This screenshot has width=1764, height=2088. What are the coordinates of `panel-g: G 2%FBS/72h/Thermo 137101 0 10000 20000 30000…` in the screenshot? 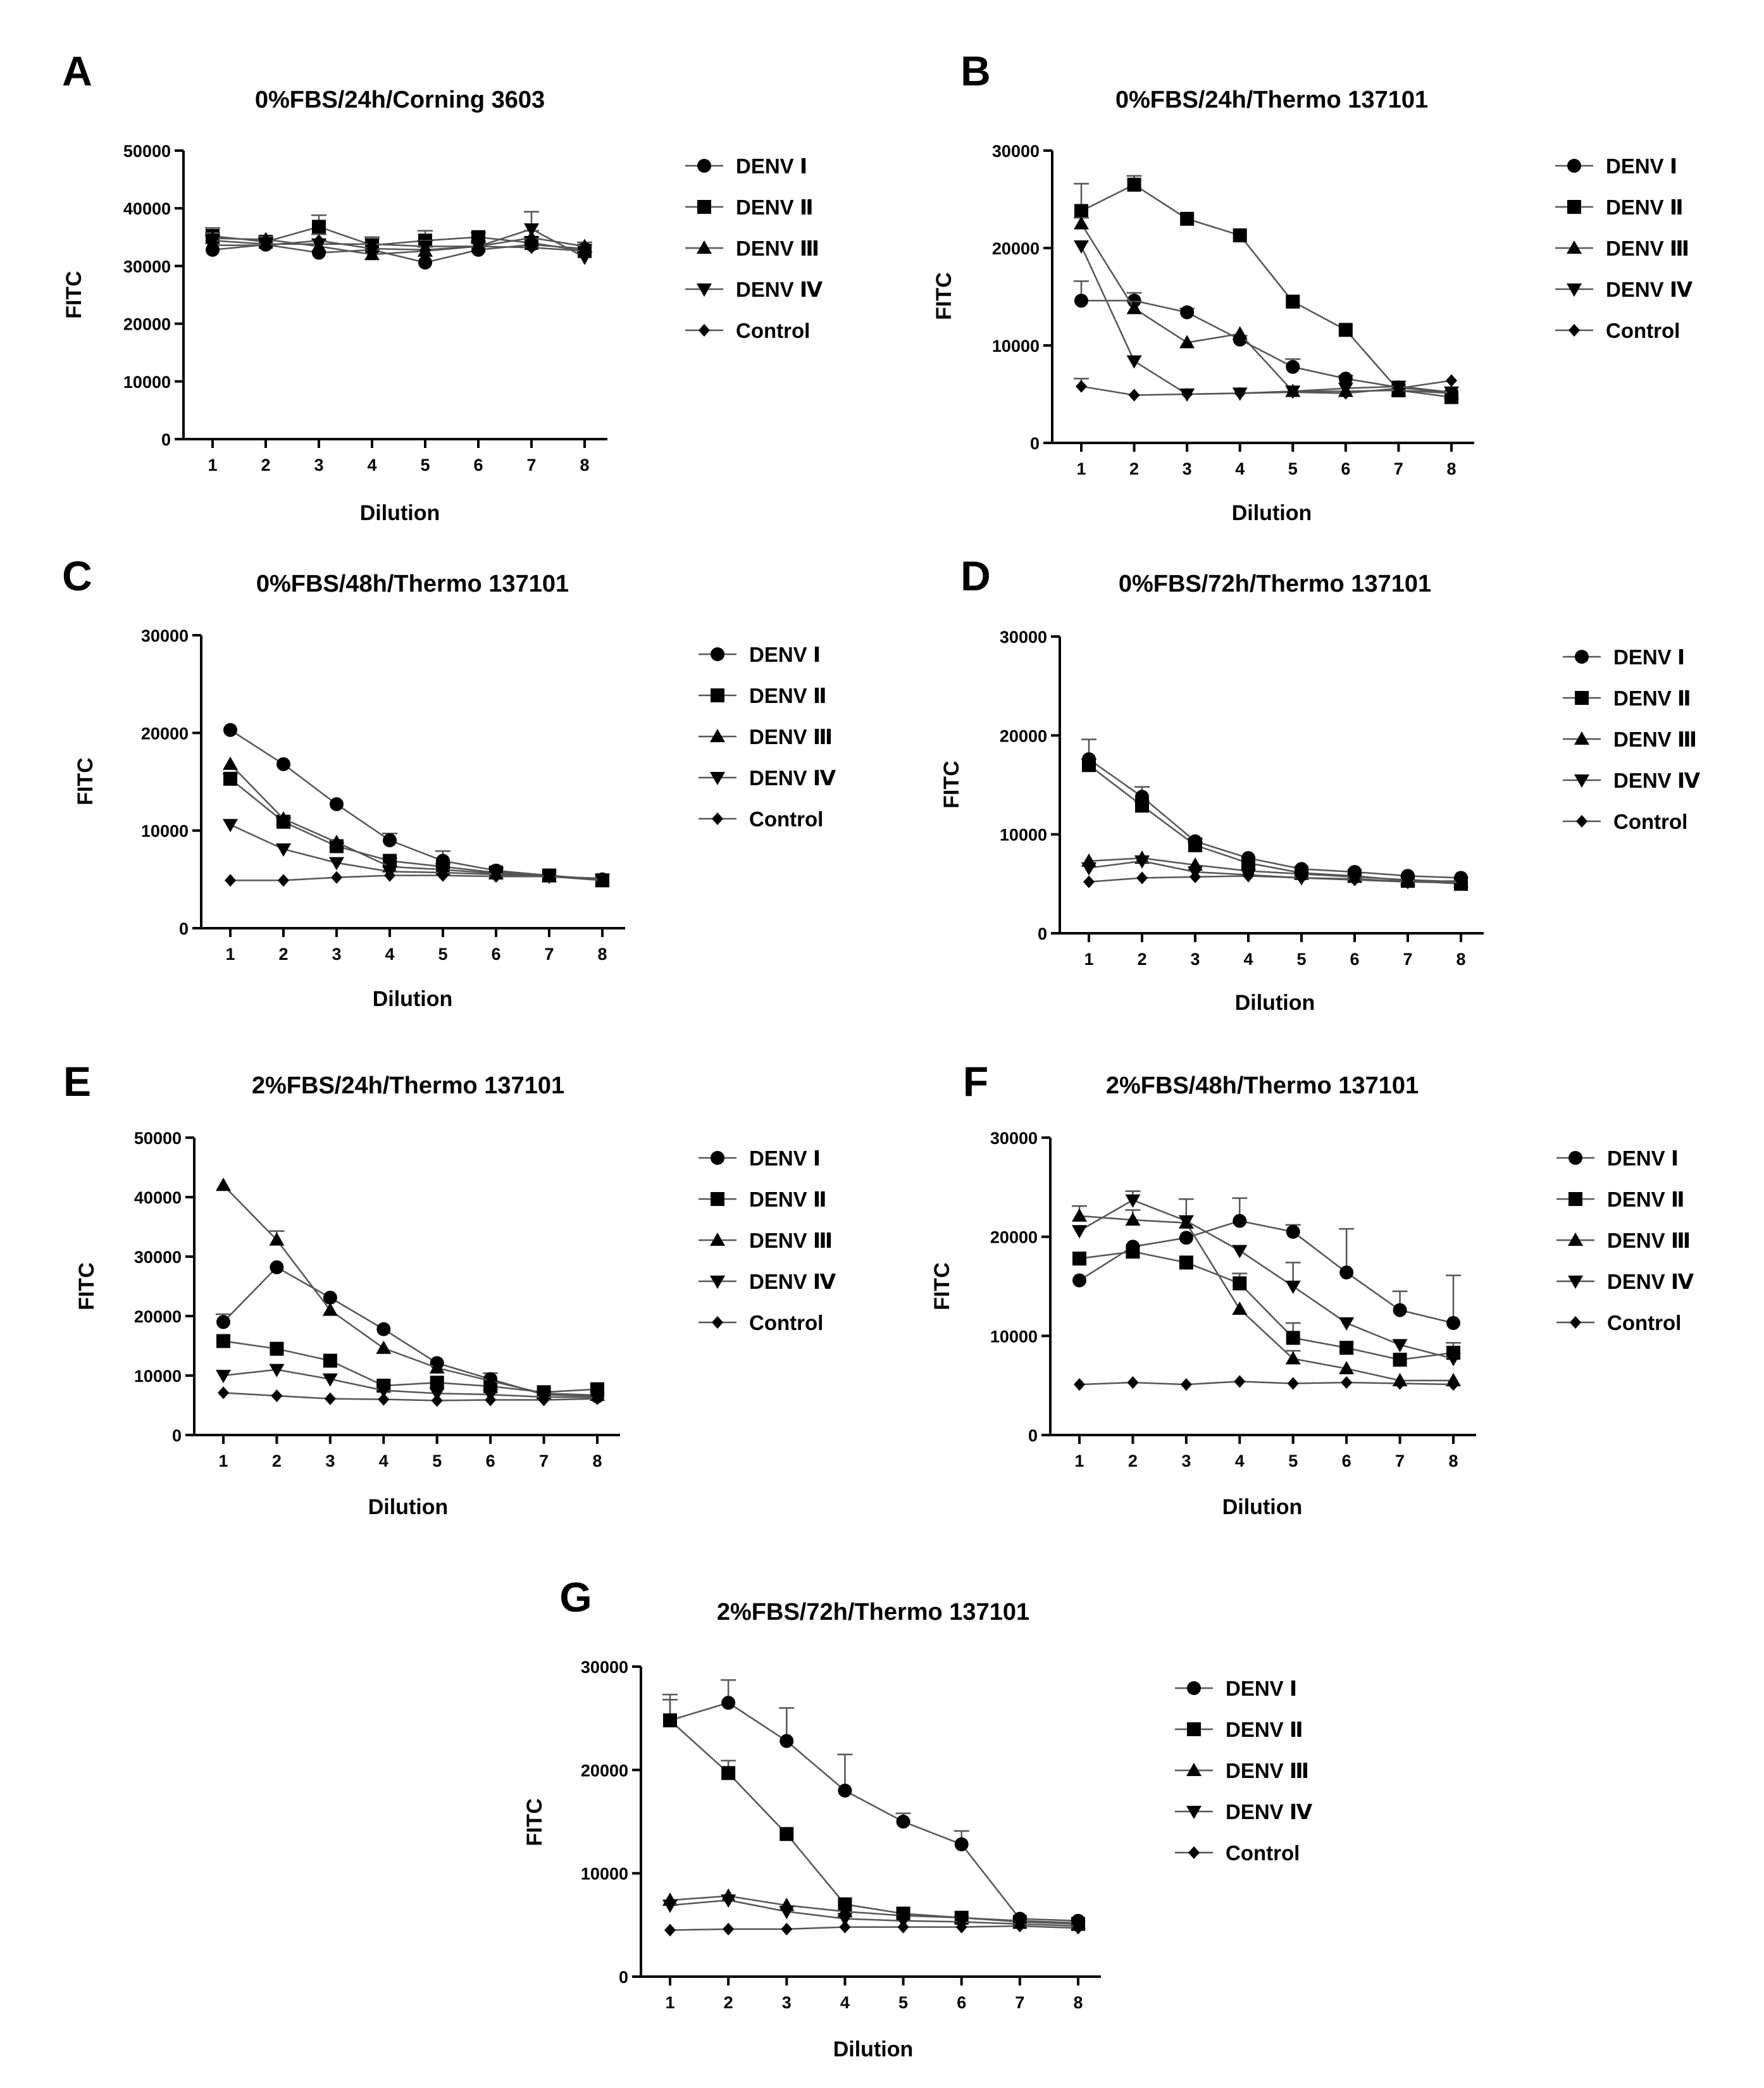 It's located at (918, 1817).